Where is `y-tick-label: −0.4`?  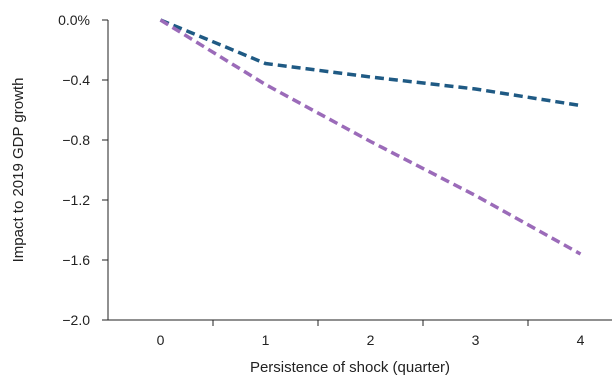
y-tick-label: −0.4 is located at coordinates (76, 80).